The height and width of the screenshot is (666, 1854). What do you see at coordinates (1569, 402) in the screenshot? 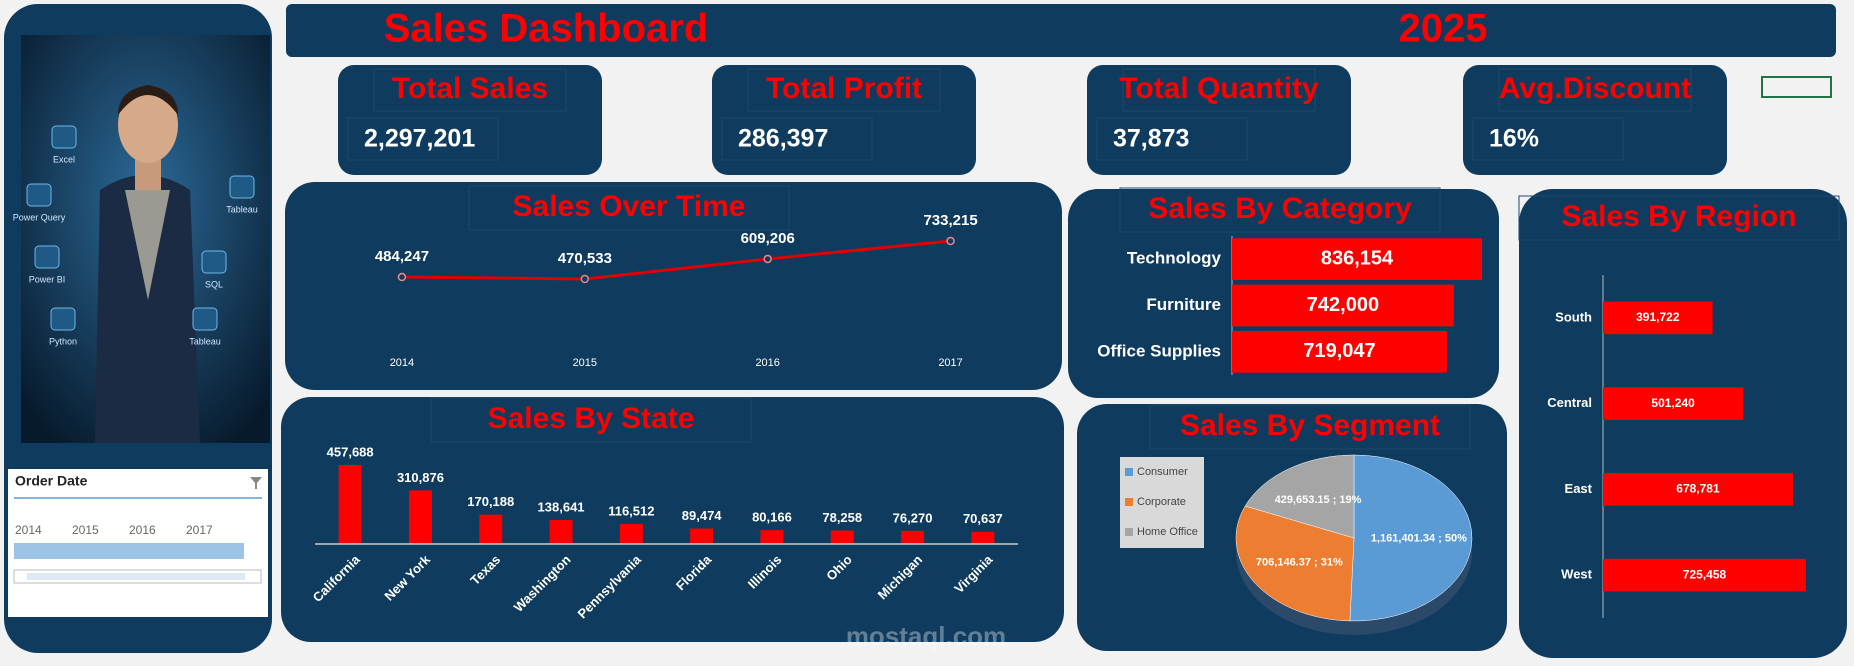
I see `category-label: Central` at bounding box center [1569, 402].